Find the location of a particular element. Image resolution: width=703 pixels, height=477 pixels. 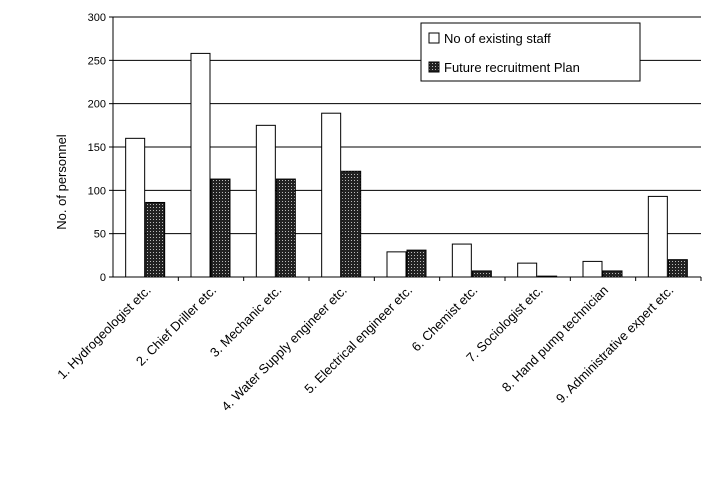

x-category-label: 5. Electrical engineer etc. is located at coordinates (358, 340).